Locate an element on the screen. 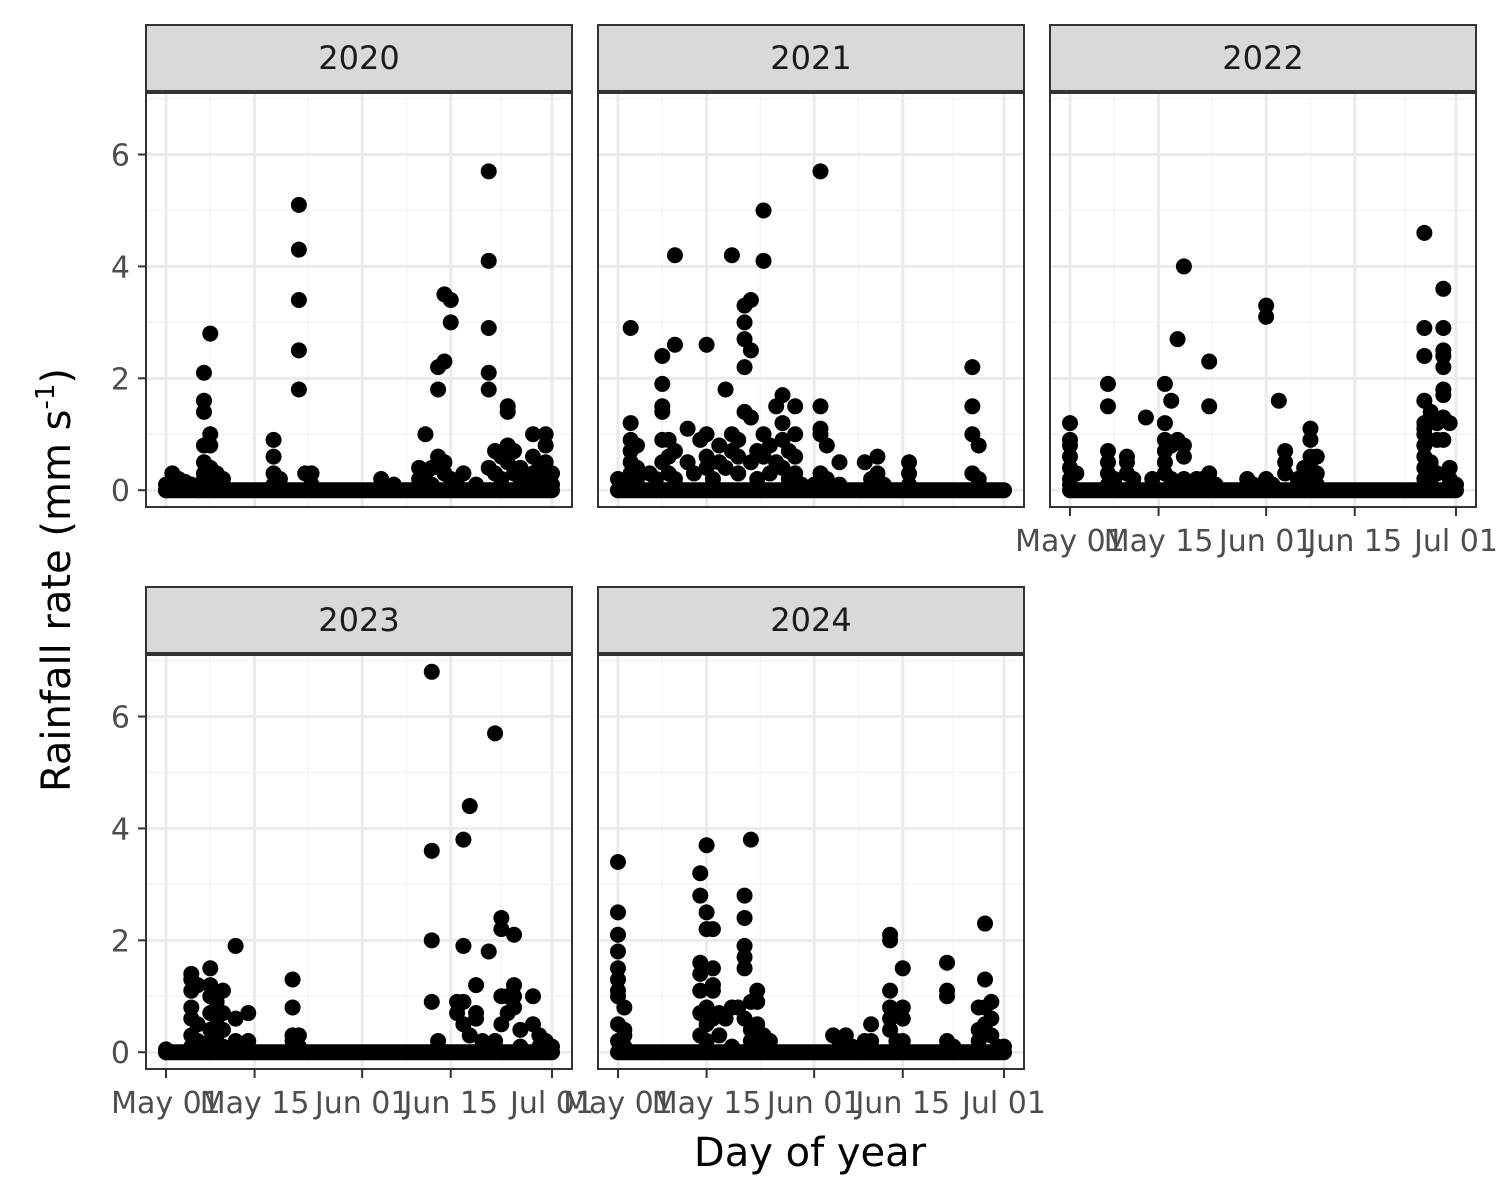 This screenshot has height=1200, width=1500. x-tick-label: May 15 is located at coordinates (1159, 541).